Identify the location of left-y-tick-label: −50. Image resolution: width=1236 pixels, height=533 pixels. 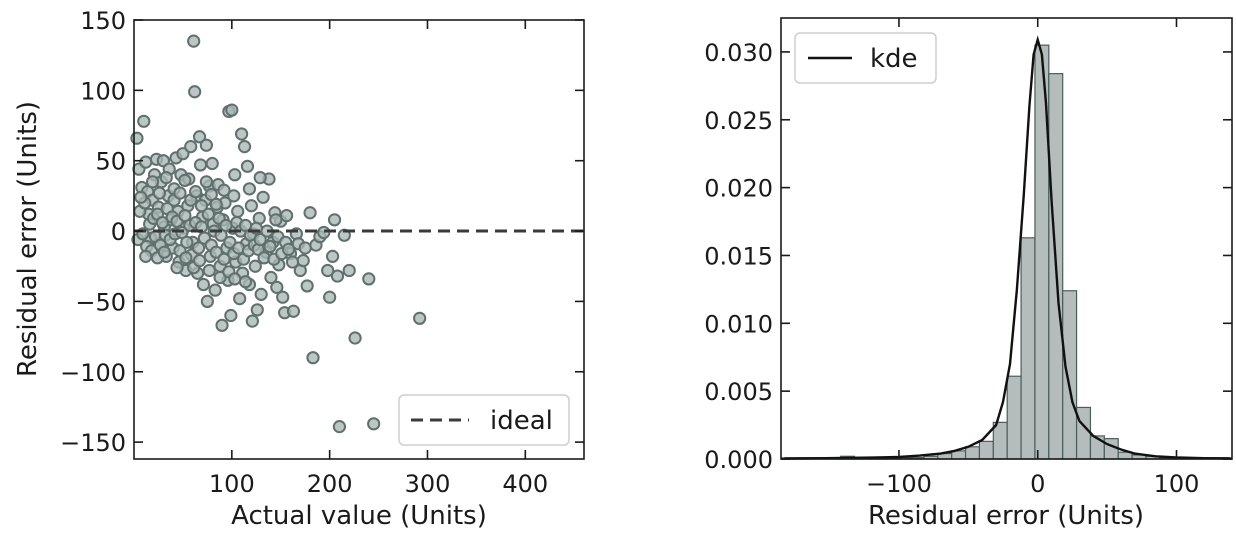
(100, 302).